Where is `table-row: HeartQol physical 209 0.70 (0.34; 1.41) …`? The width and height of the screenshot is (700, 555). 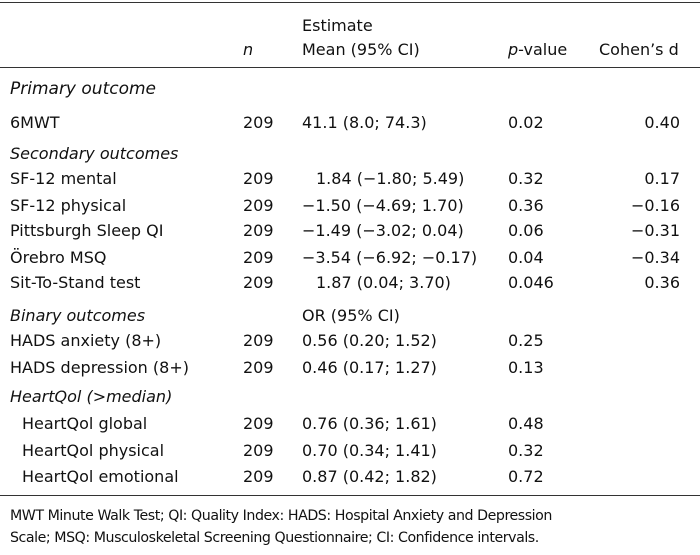
table-row: HeartQol physical 209 0.70 (0.34; 1.41) … is located at coordinates (350, 451).